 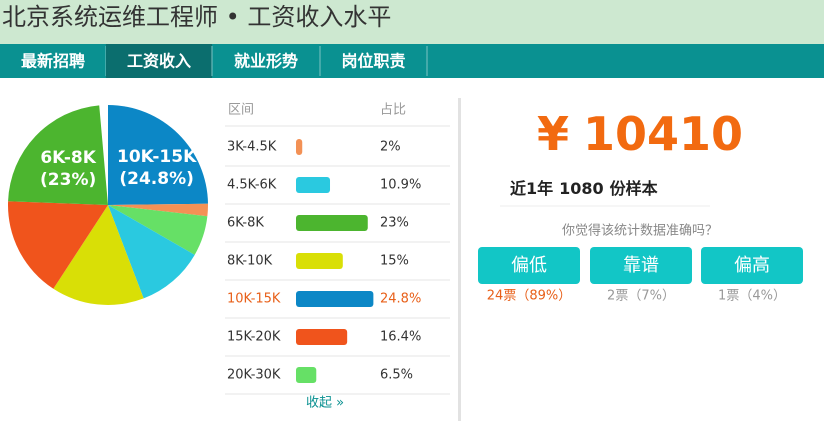 I want to click on vote-button-label: 偏低, so click(x=529, y=265).